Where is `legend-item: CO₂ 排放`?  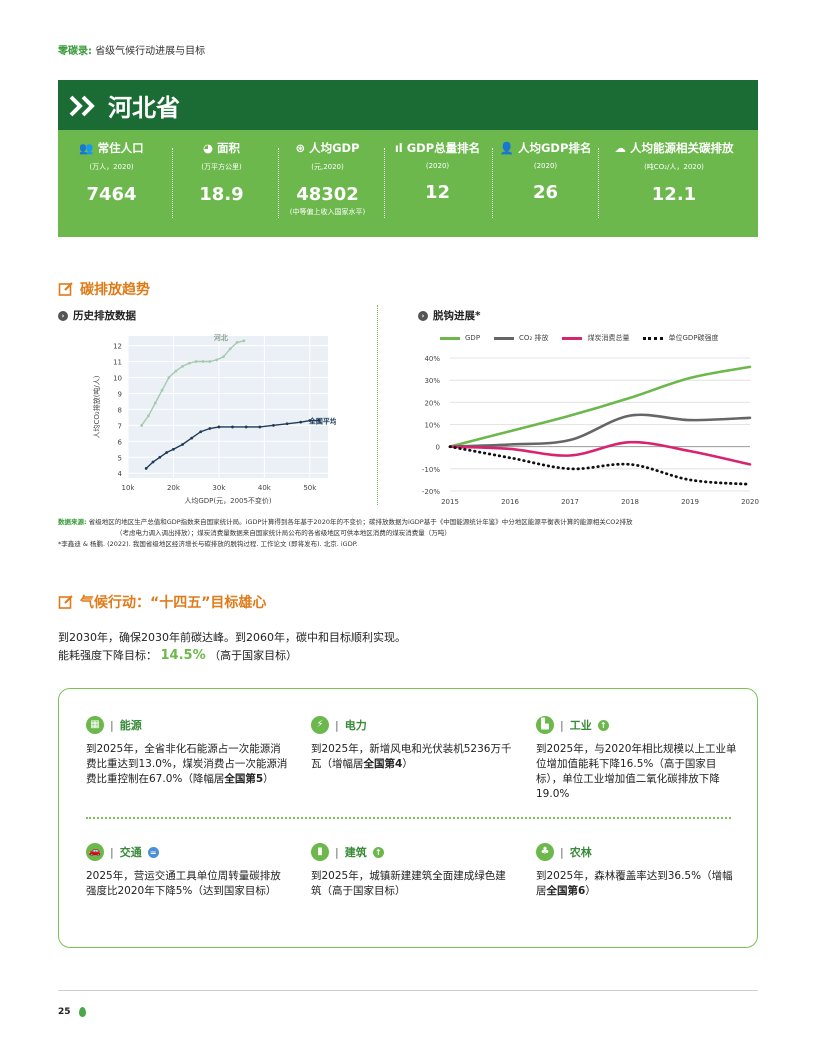
legend-item: CO₂ 排放 is located at coordinates (521, 338).